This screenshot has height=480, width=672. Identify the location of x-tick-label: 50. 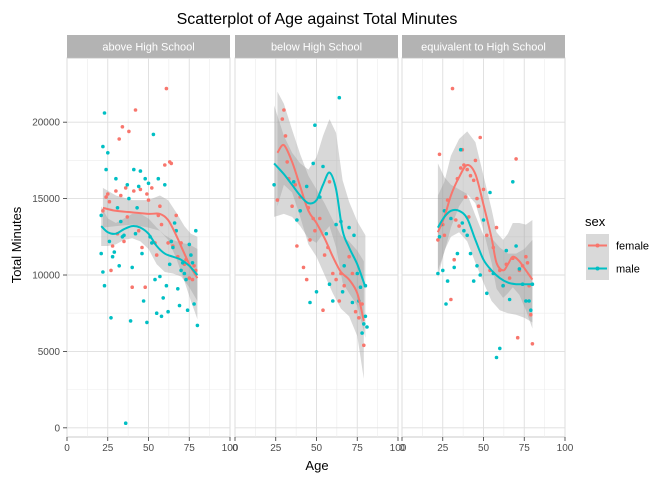
(149, 448).